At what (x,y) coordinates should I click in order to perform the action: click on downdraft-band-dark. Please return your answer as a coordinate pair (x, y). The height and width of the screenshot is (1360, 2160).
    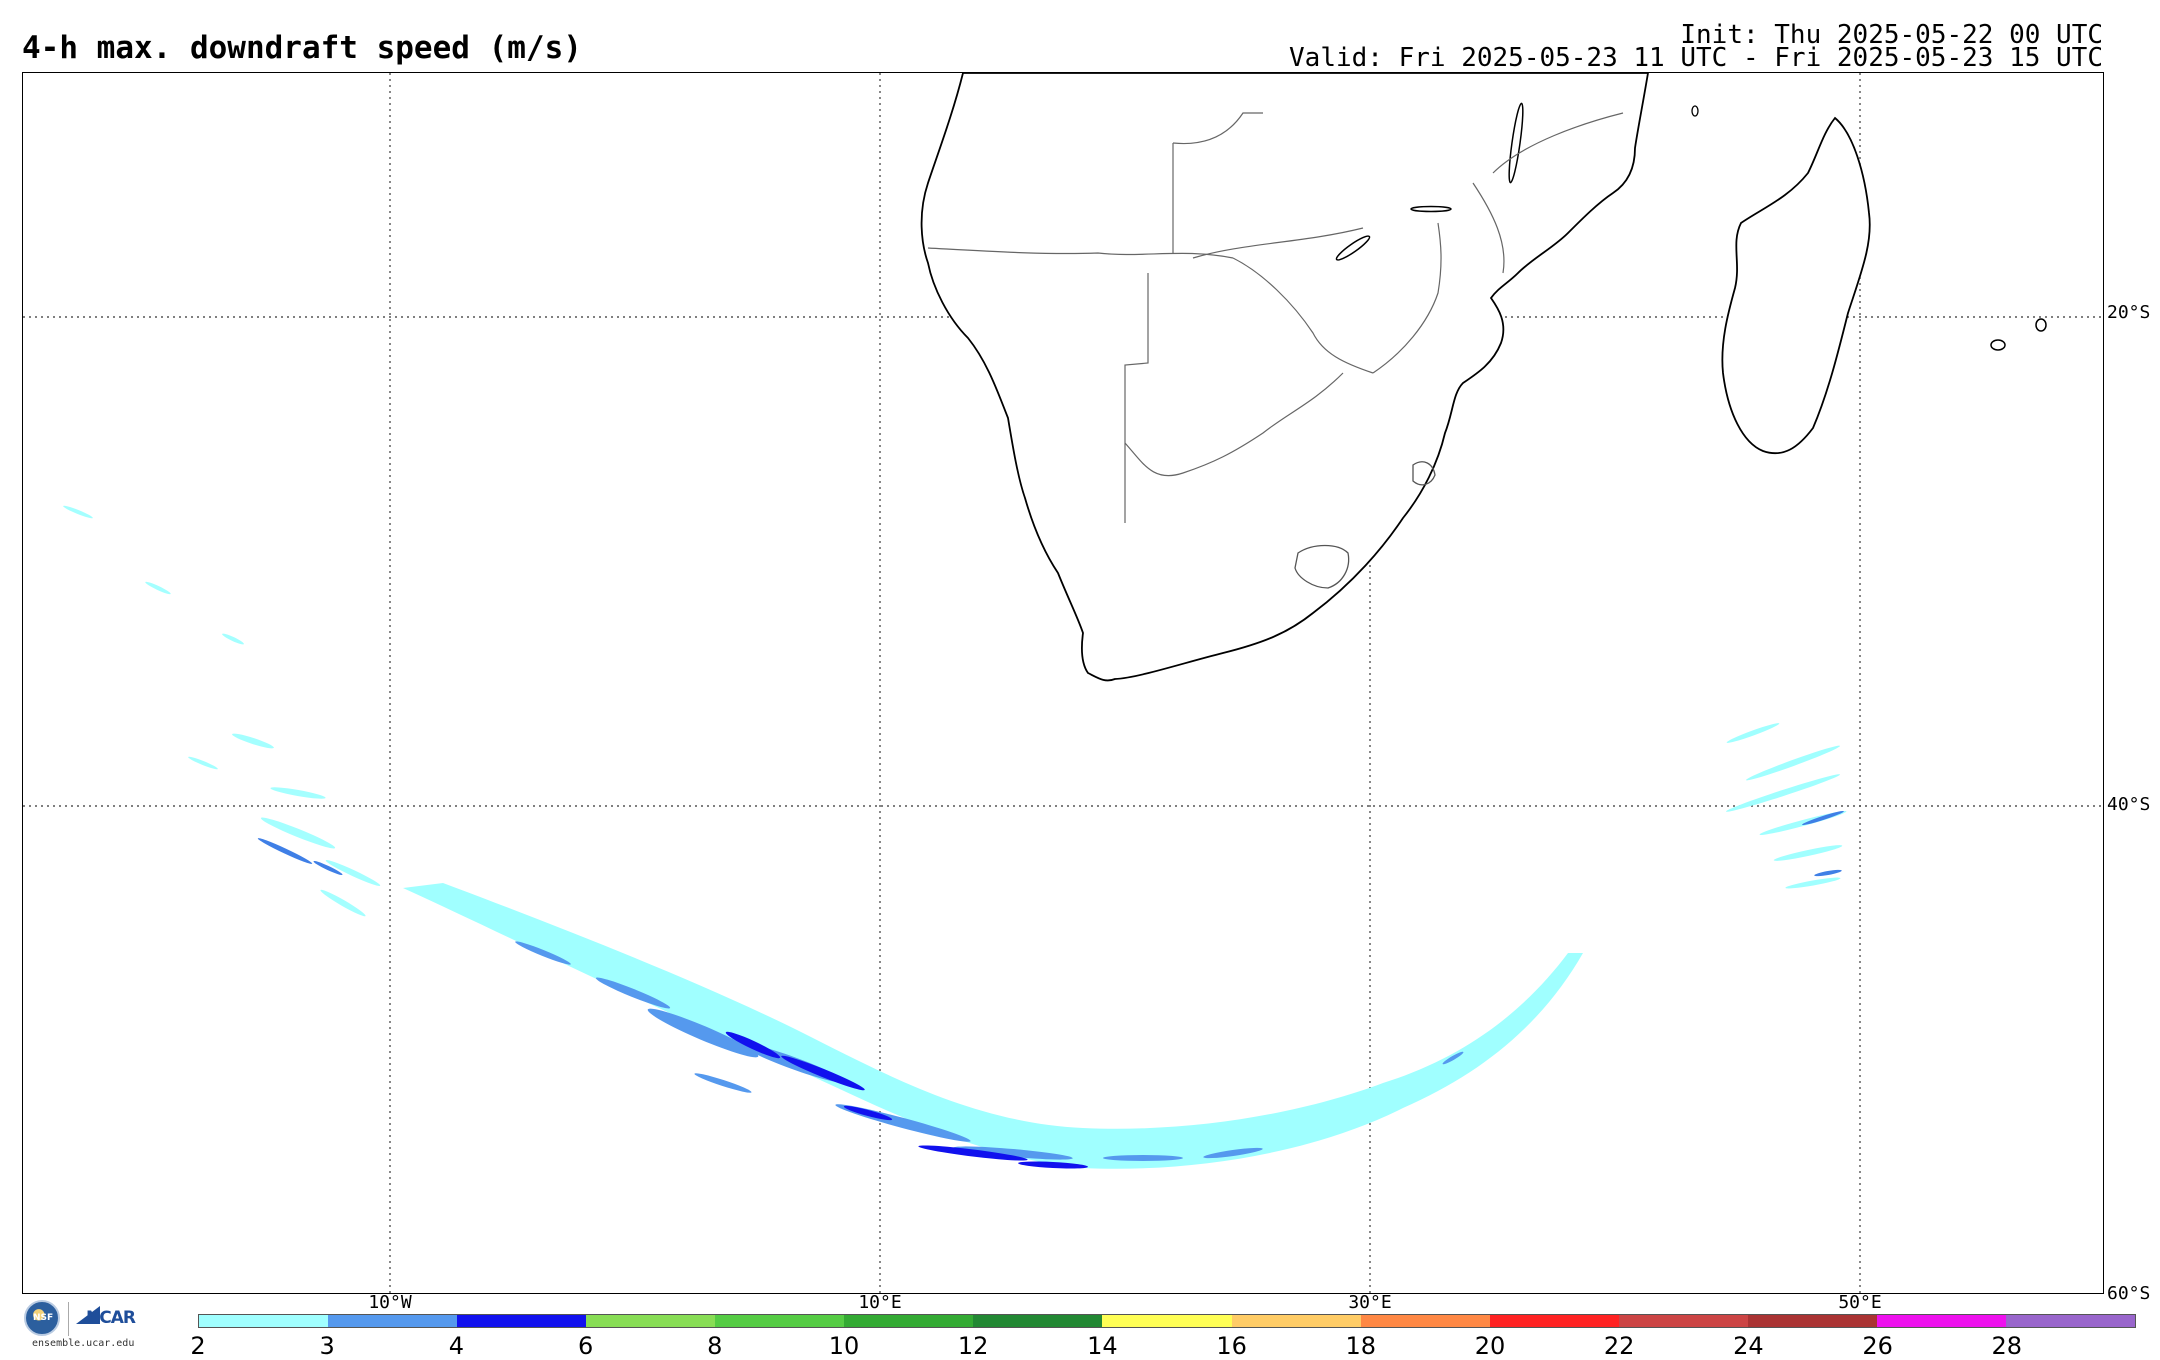
    Looking at the image, I should click on (906, 1100).